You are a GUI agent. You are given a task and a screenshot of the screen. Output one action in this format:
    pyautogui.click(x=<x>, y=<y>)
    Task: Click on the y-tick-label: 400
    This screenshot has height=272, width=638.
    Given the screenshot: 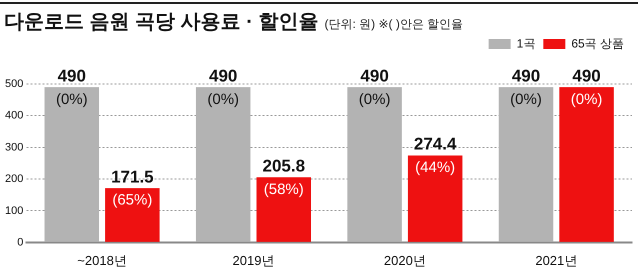 What is the action you would take?
    pyautogui.click(x=14, y=116)
    